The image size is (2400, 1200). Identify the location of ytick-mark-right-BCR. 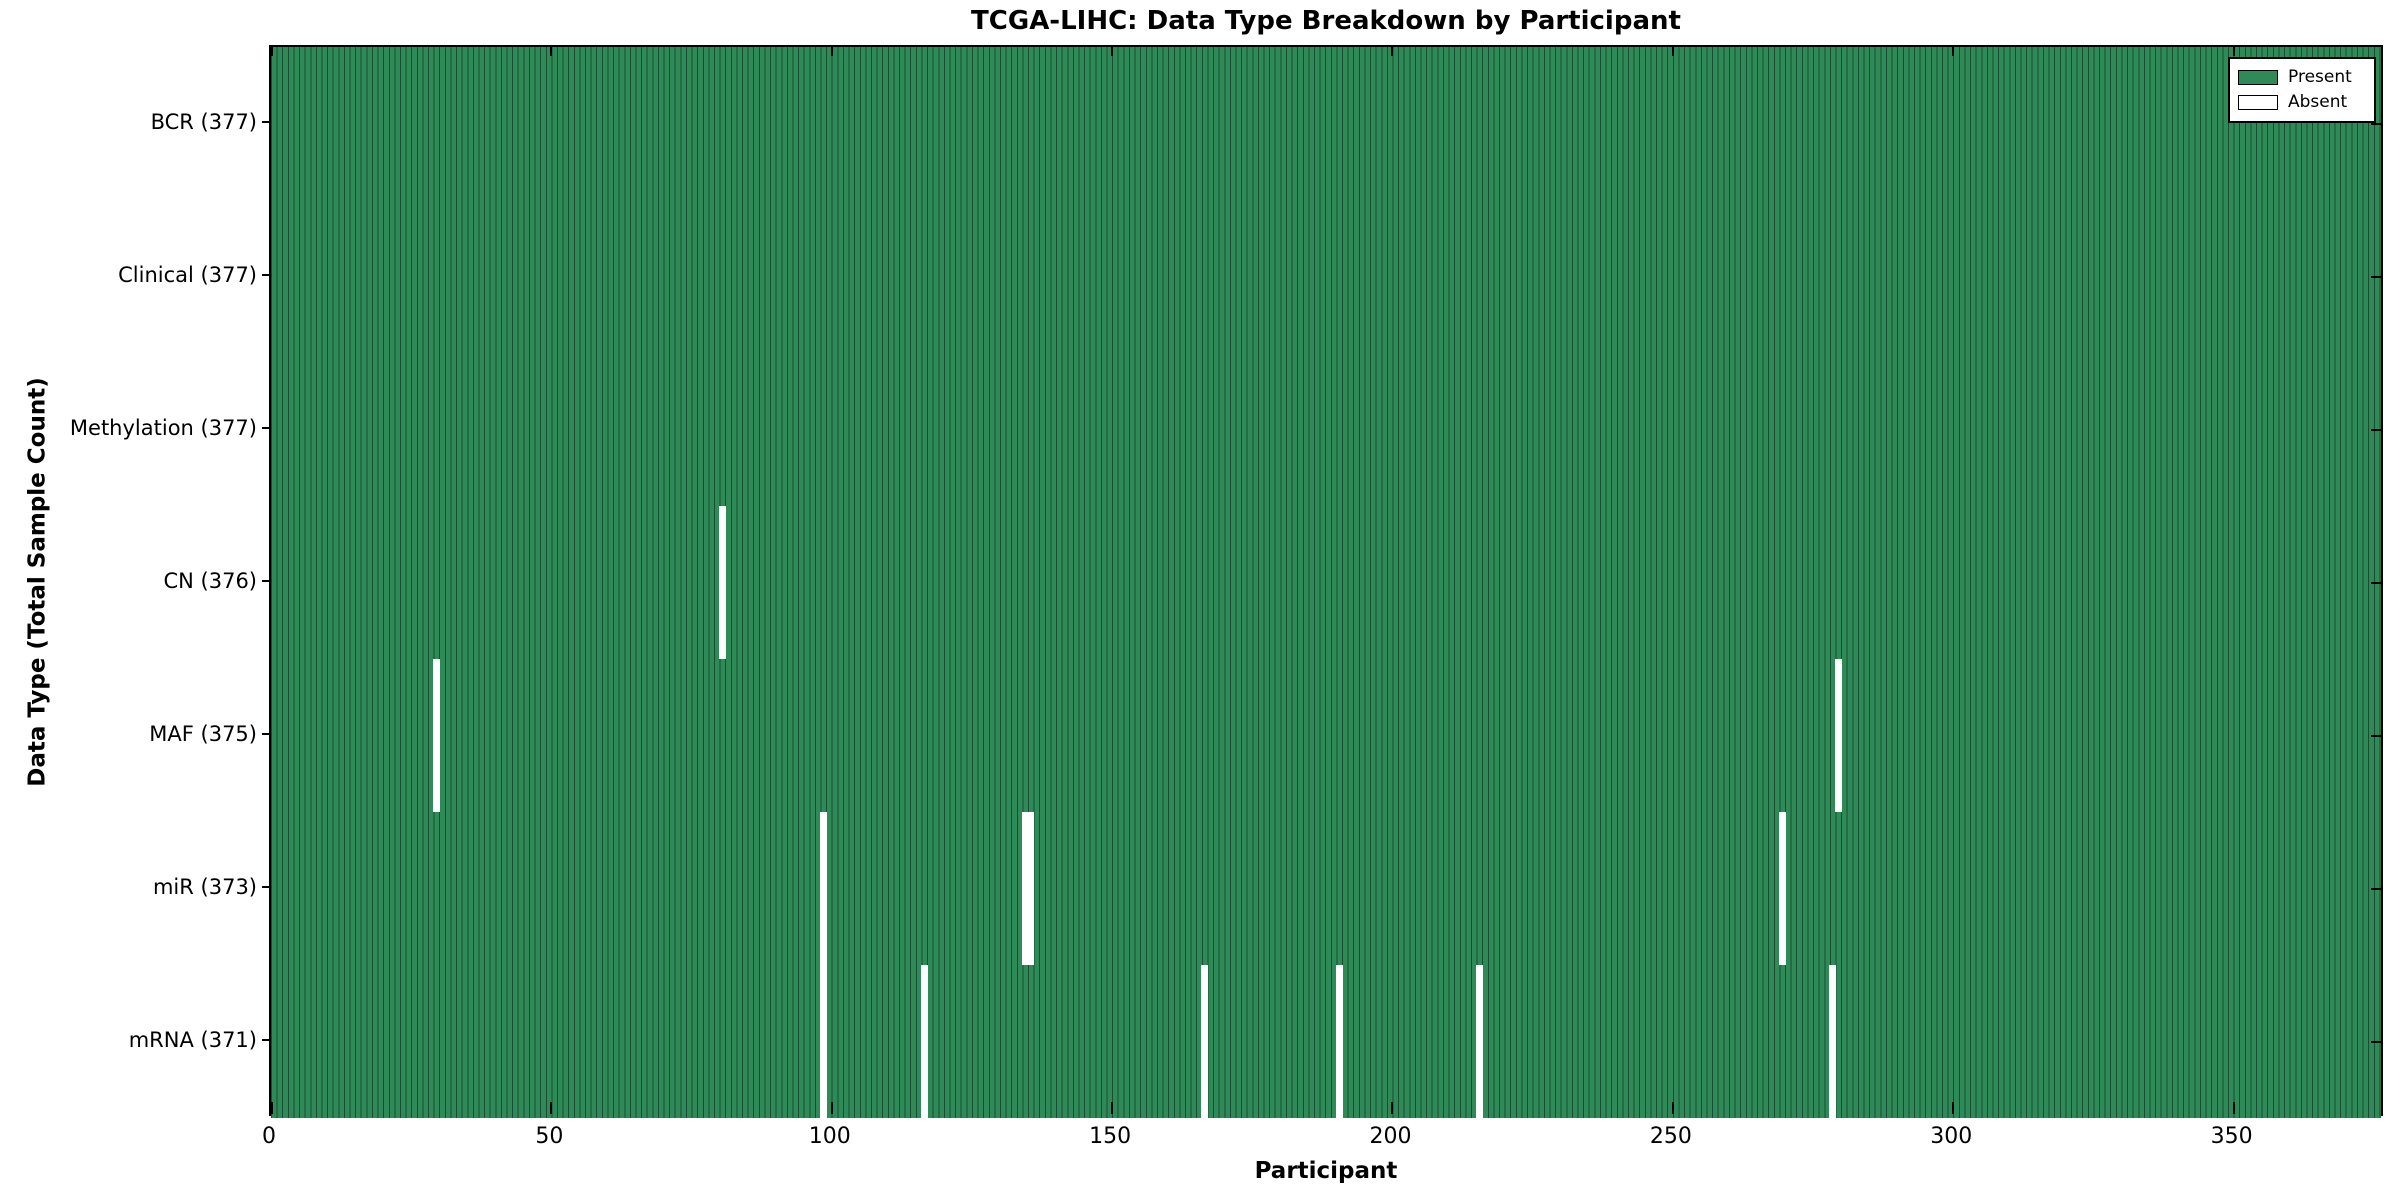
(2376, 123).